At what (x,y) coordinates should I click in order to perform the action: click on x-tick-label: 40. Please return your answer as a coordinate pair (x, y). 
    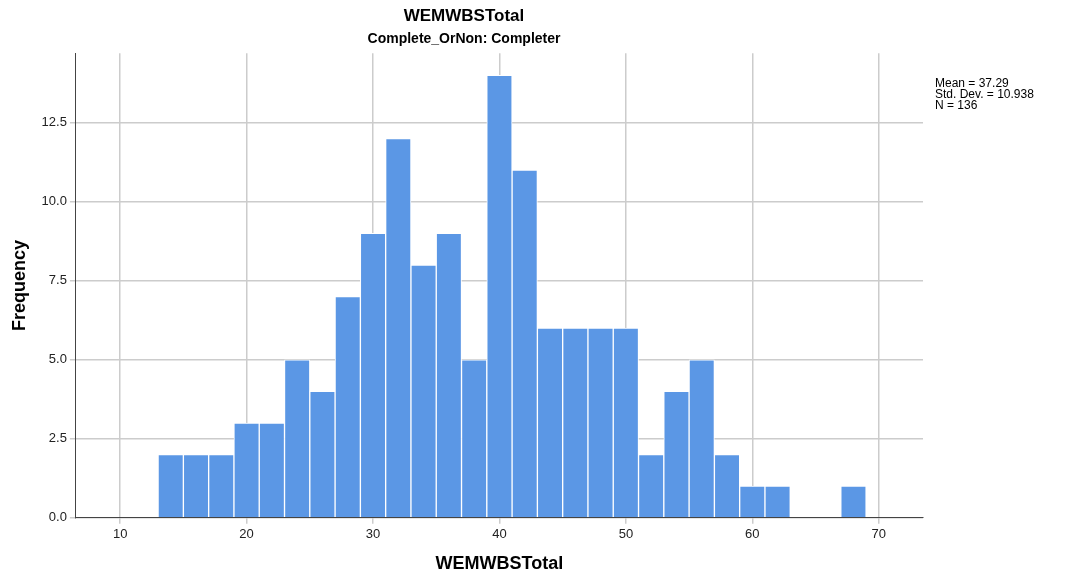
    Looking at the image, I should click on (499, 534).